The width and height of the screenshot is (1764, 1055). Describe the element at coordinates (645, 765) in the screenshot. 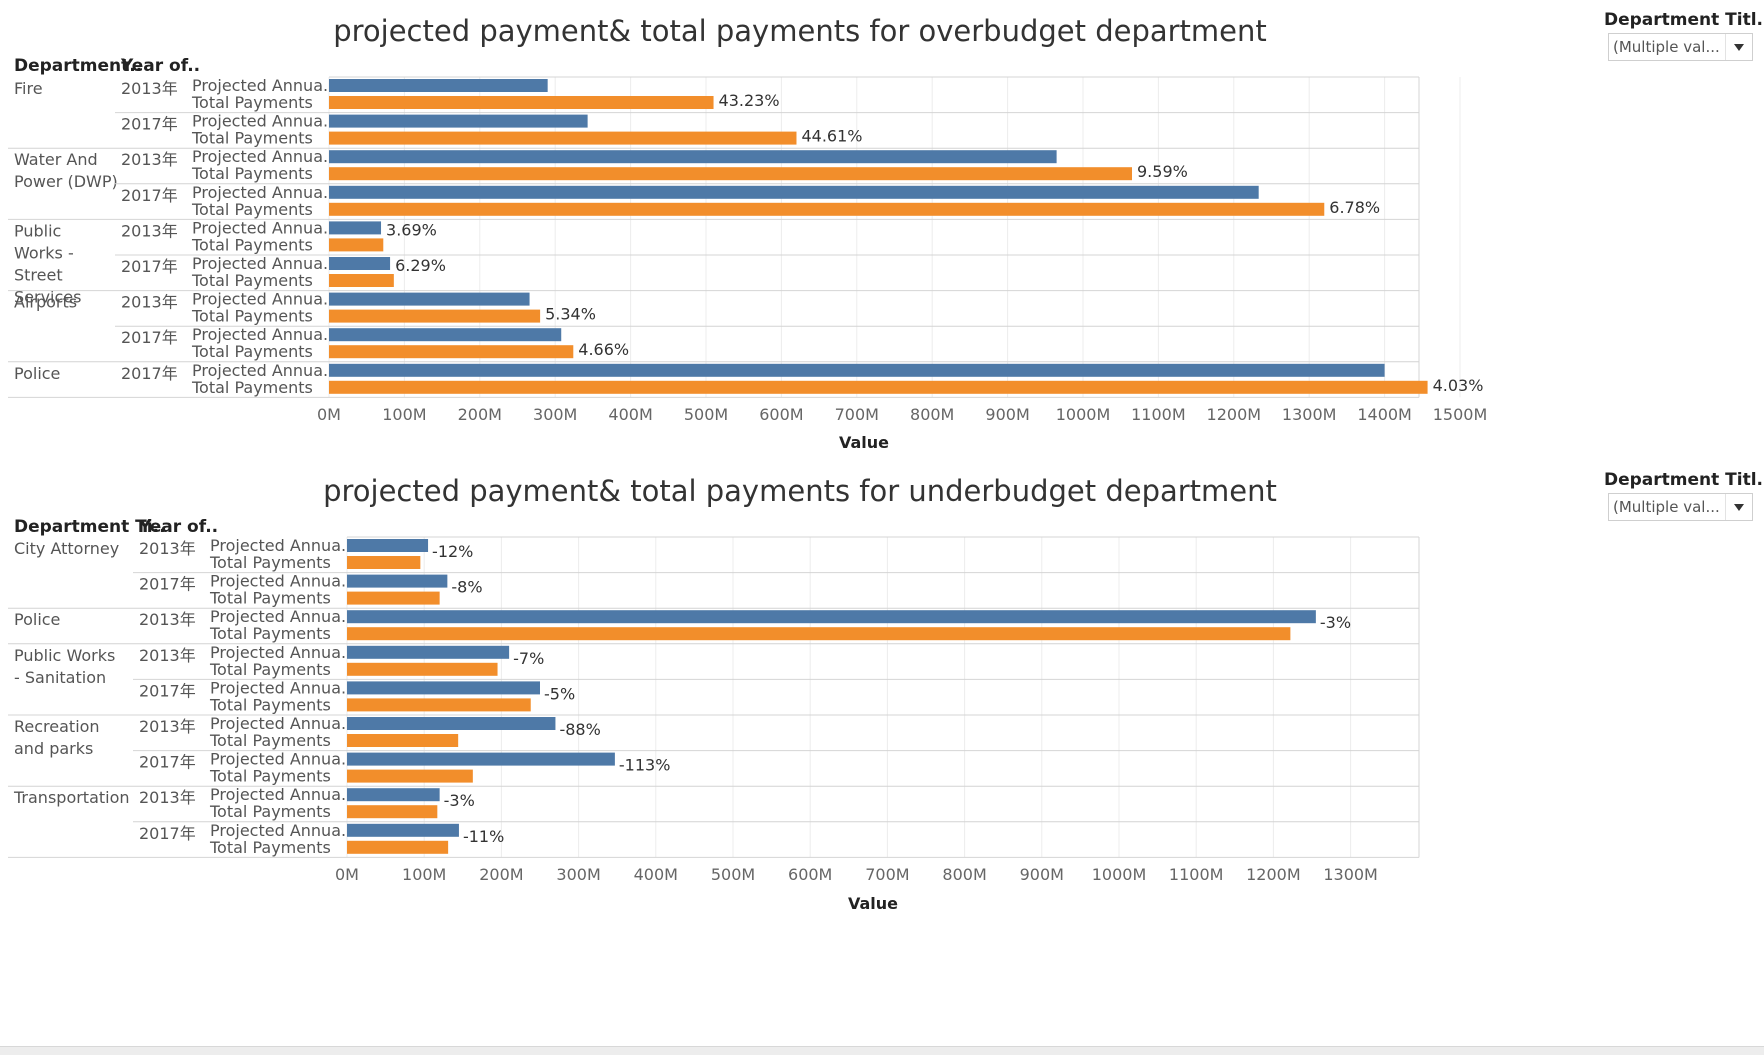

I see `data-label: -113%` at that location.